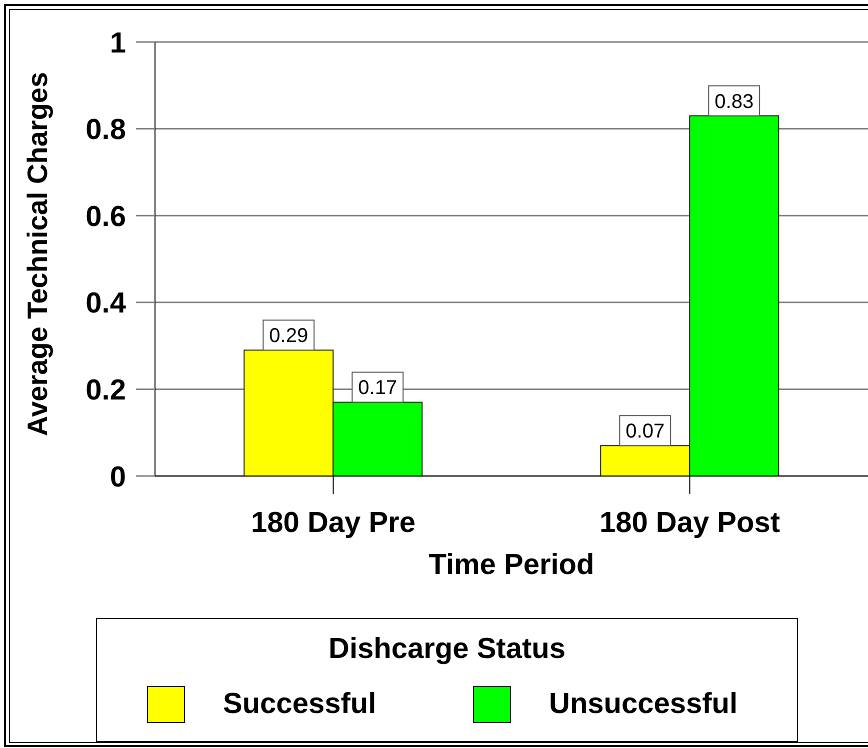 This screenshot has height=748, width=868. What do you see at coordinates (118, 477) in the screenshot?
I see `y-tick-label: 0` at bounding box center [118, 477].